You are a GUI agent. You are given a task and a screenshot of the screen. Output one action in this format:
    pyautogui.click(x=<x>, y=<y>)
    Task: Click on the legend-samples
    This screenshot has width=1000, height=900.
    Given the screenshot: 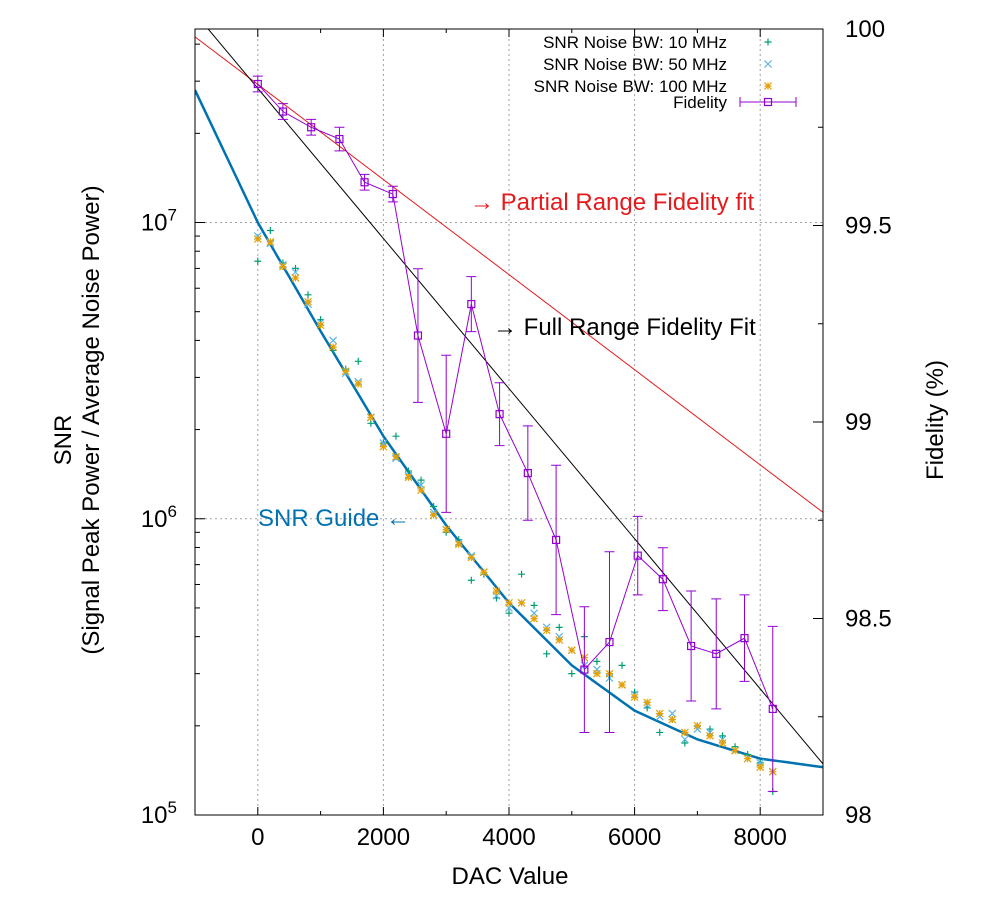 What is the action you would take?
    pyautogui.click(x=768, y=72)
    